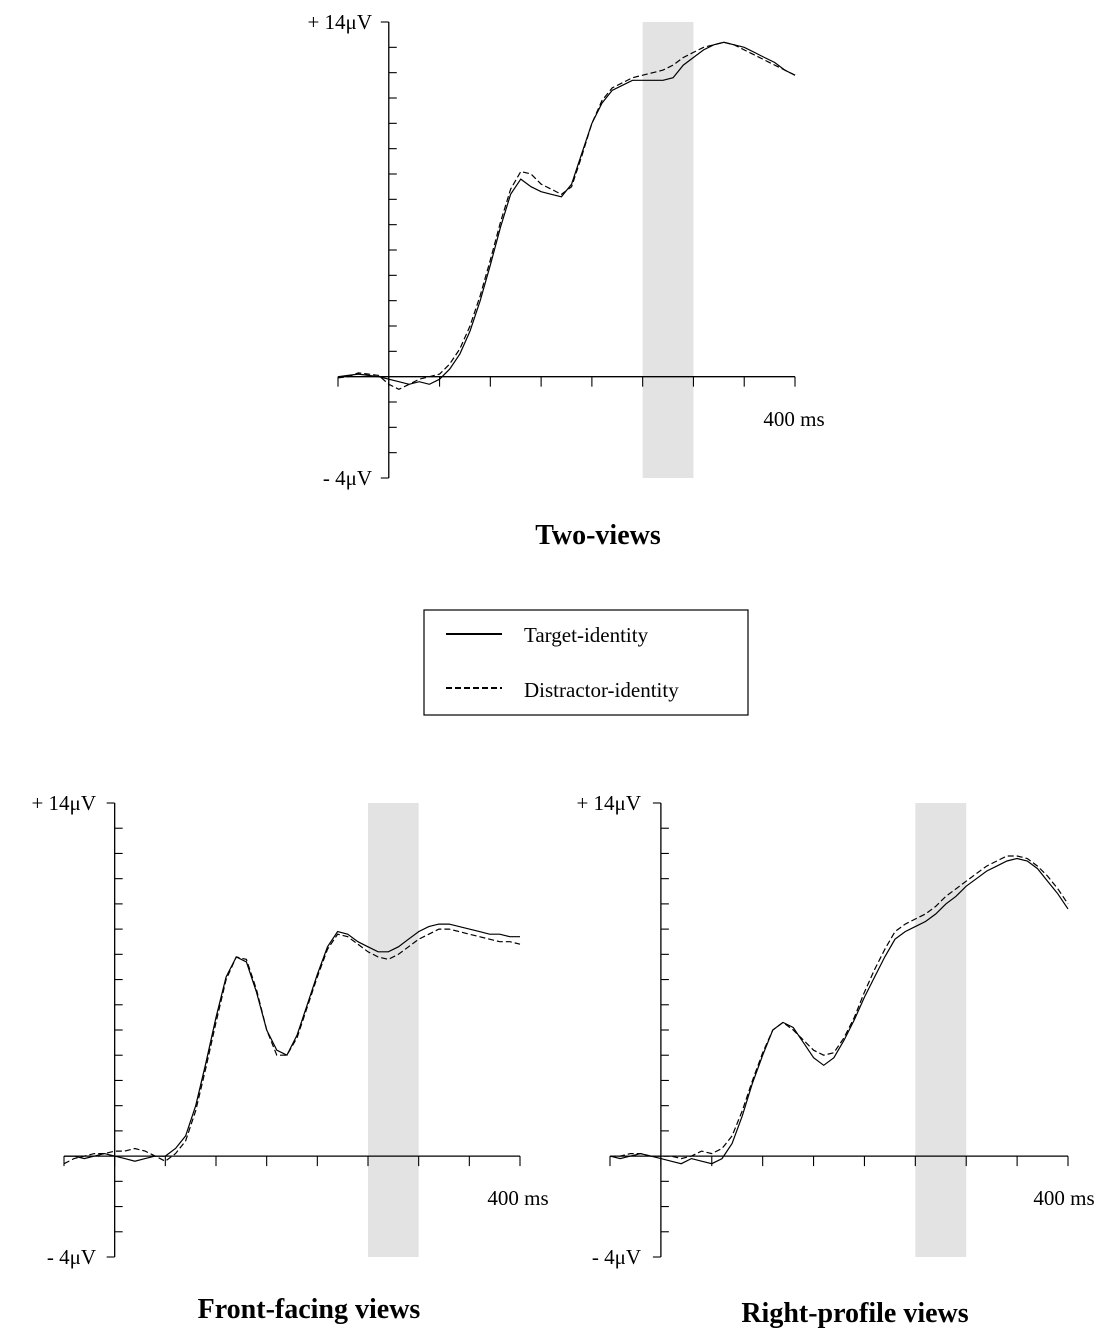  Describe the element at coordinates (598, 535) in the screenshot. I see `chart-title: Two-views` at that location.